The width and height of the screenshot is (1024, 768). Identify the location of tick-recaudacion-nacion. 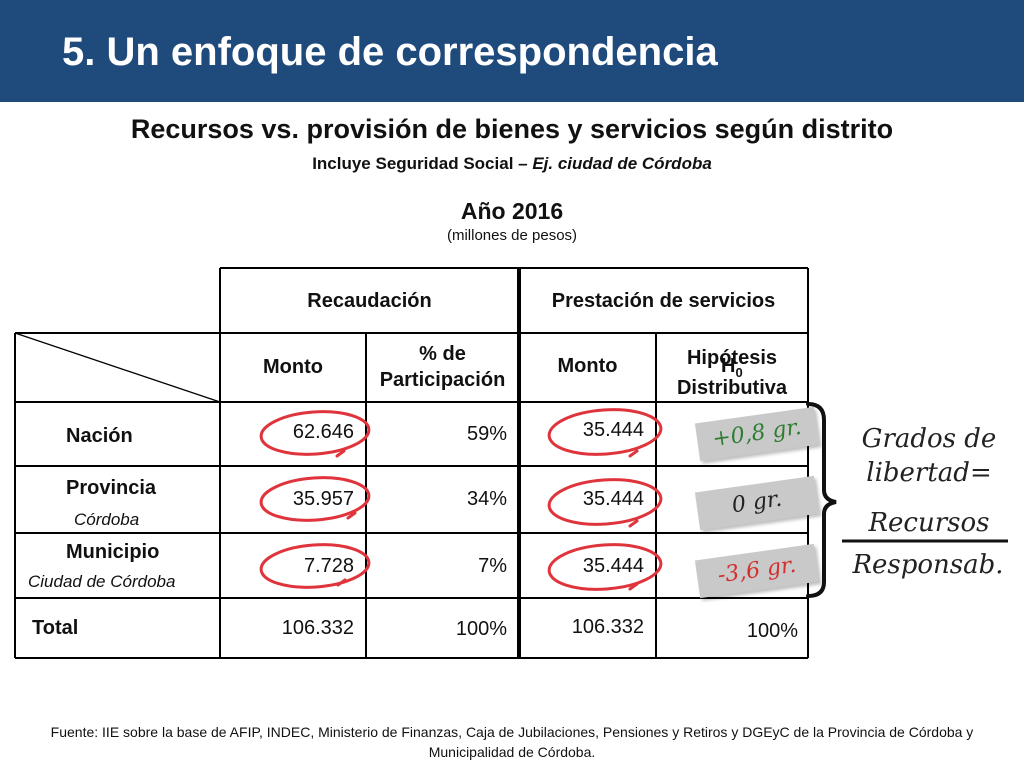
(340, 453).